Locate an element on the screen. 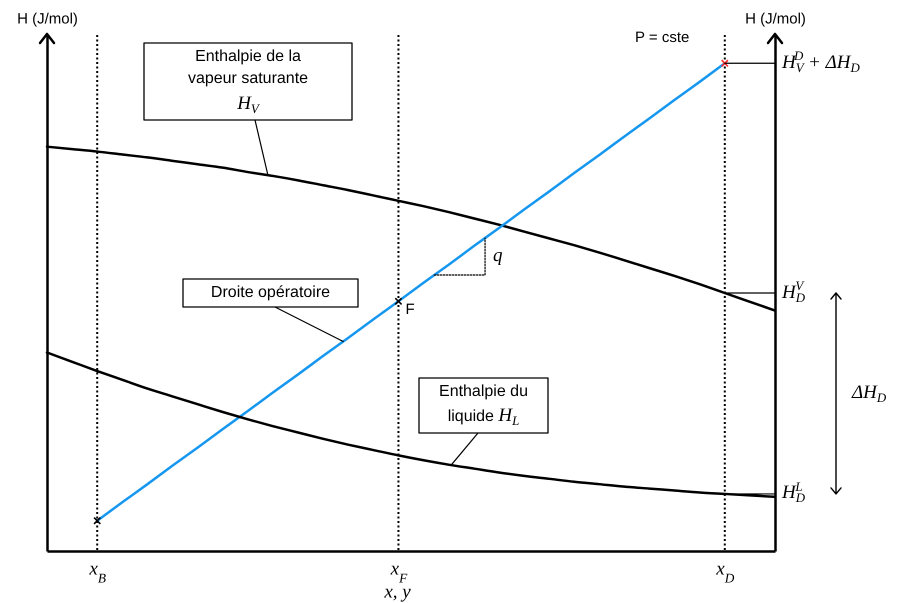 The width and height of the screenshot is (913, 603). text: P = cste is located at coordinates (662, 38).